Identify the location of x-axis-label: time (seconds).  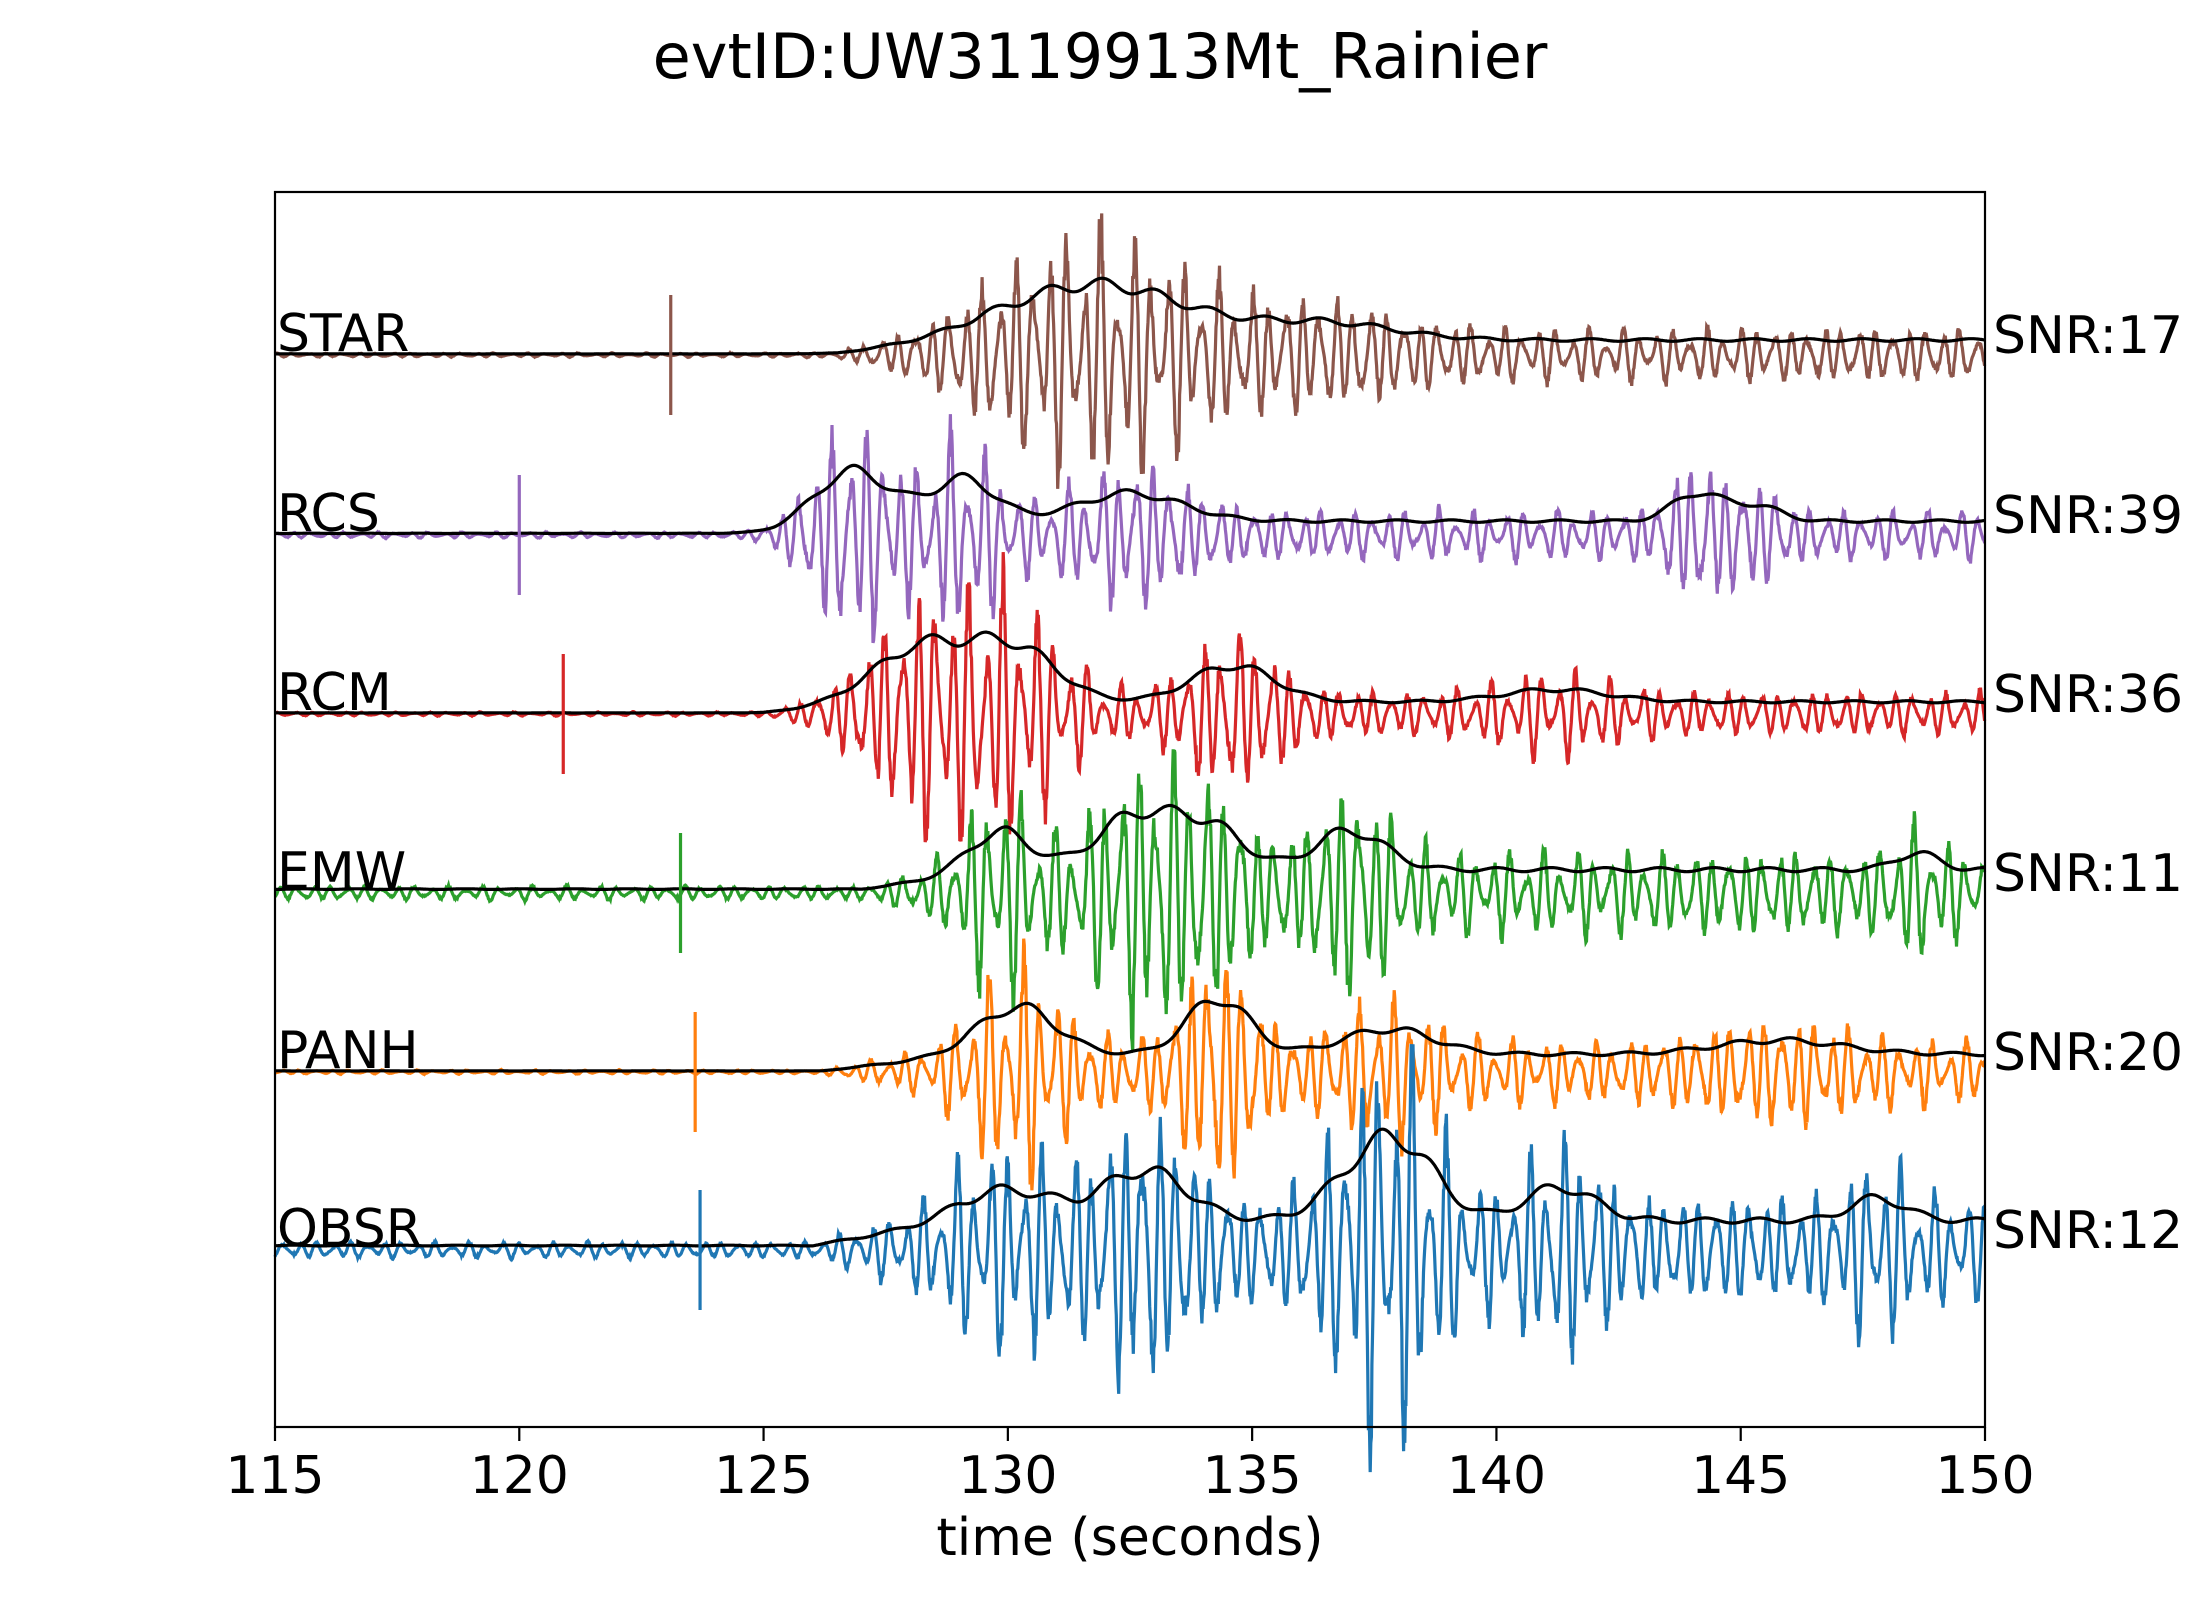
(1129, 1538).